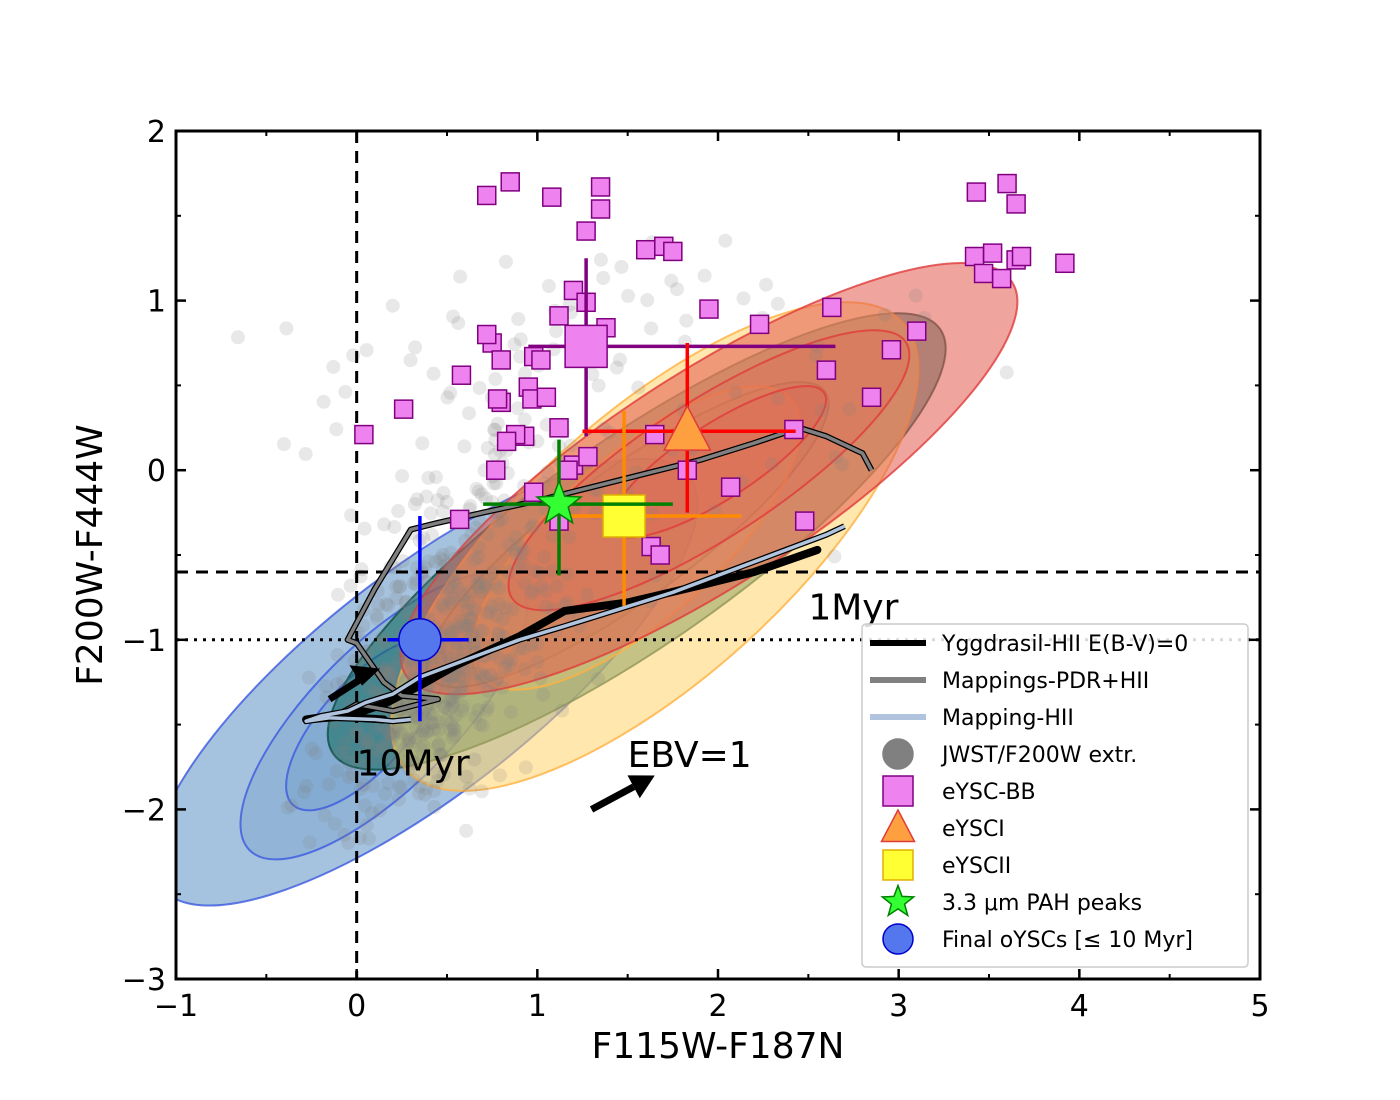  What do you see at coordinates (898, 1006) in the screenshot?
I see `x-tick-label: 3` at bounding box center [898, 1006].